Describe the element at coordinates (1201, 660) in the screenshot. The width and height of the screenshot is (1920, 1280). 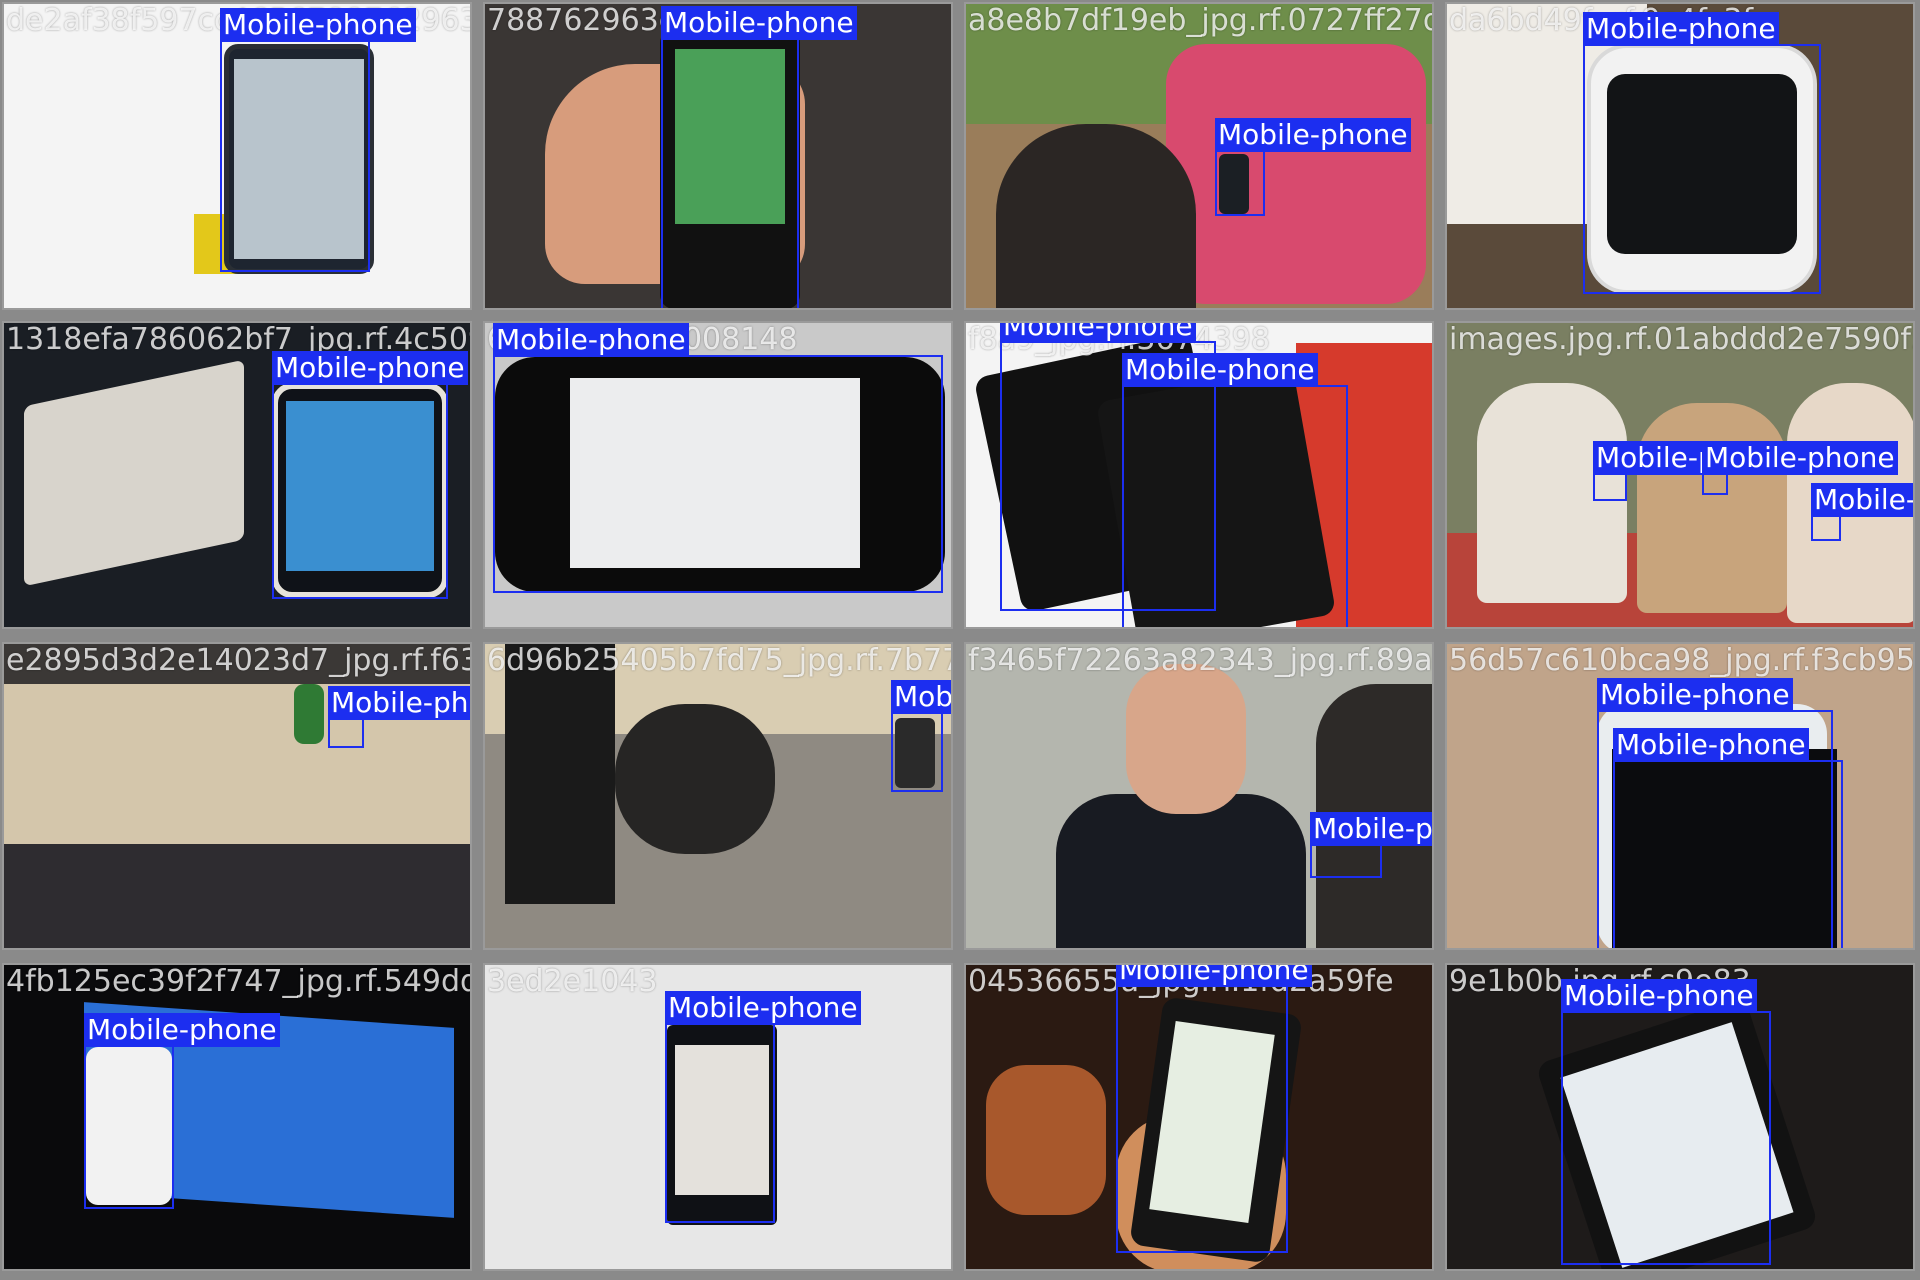
I see `image-filename: f3465f72263a82343_jpg.rf.89ad1` at that location.